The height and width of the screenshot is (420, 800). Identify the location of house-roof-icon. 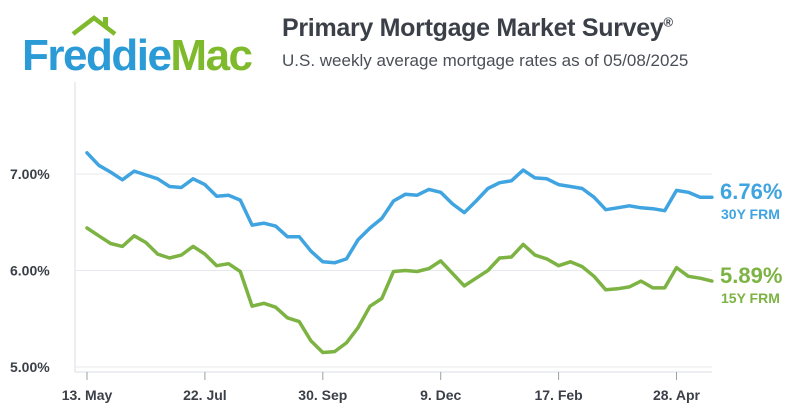
(94, 25).